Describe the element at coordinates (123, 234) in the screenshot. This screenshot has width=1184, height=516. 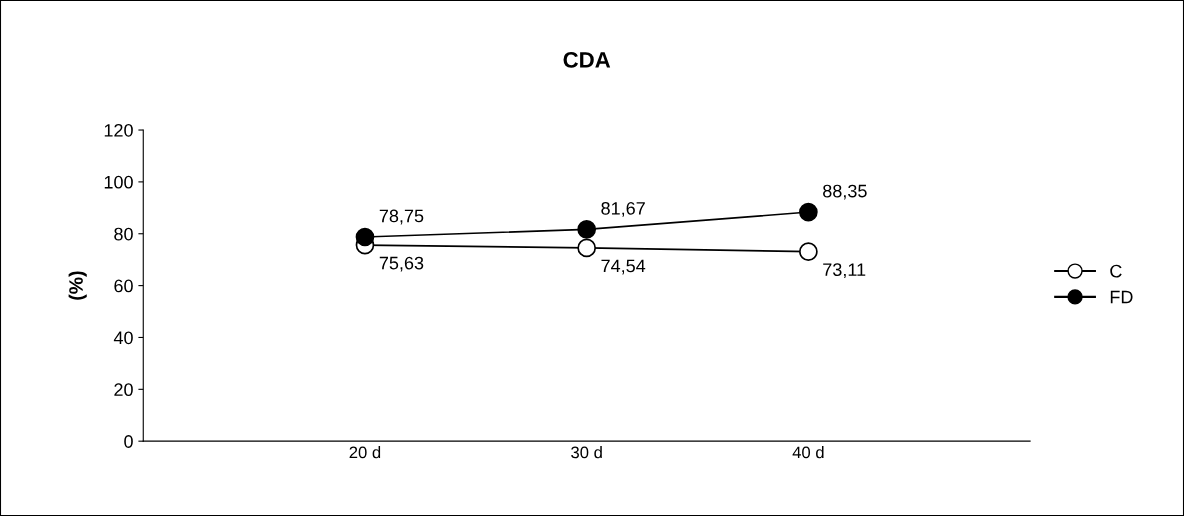
I see `y-tick-label: 80` at that location.